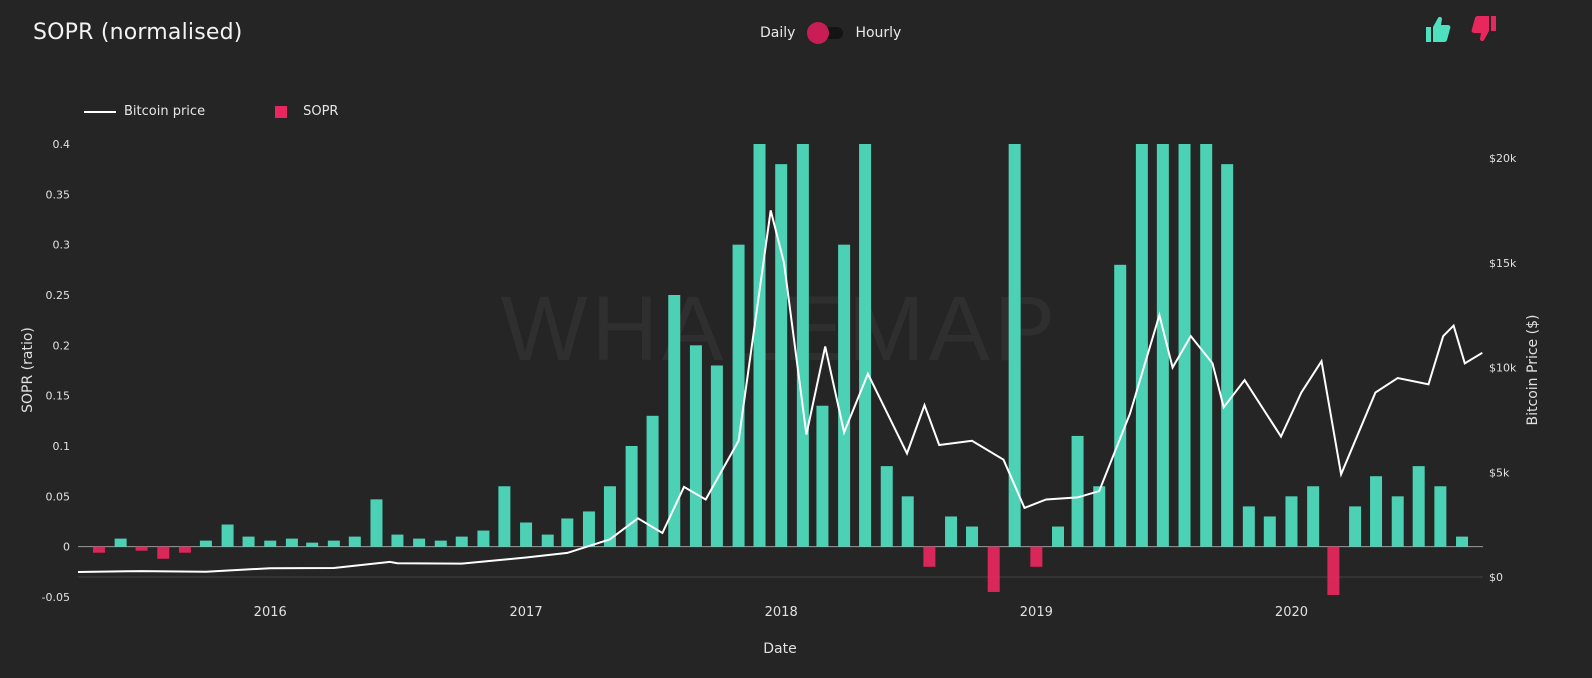 Image resolution: width=1592 pixels, height=678 pixels. Describe the element at coordinates (1496, 577) in the screenshot. I see `y-right-tick-label: $0` at that location.